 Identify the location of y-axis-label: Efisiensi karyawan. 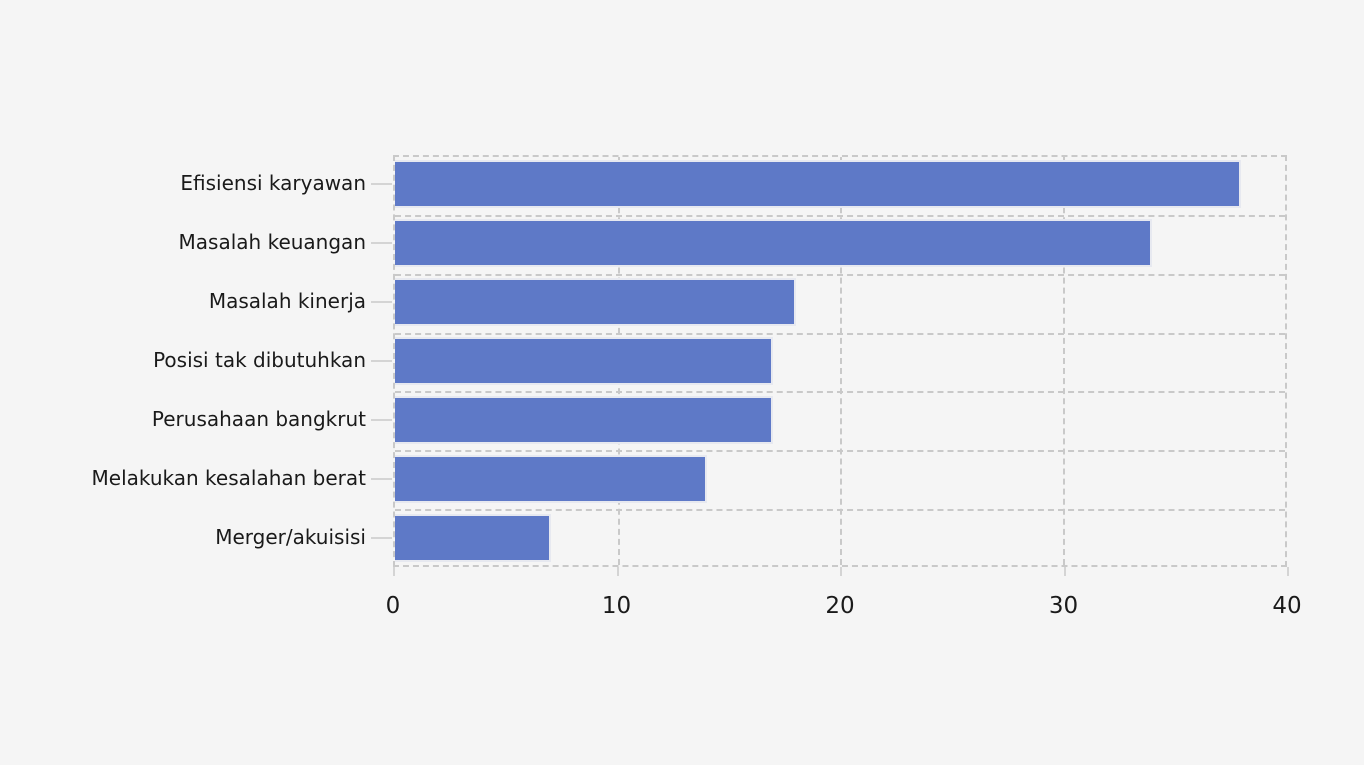
(273, 183).